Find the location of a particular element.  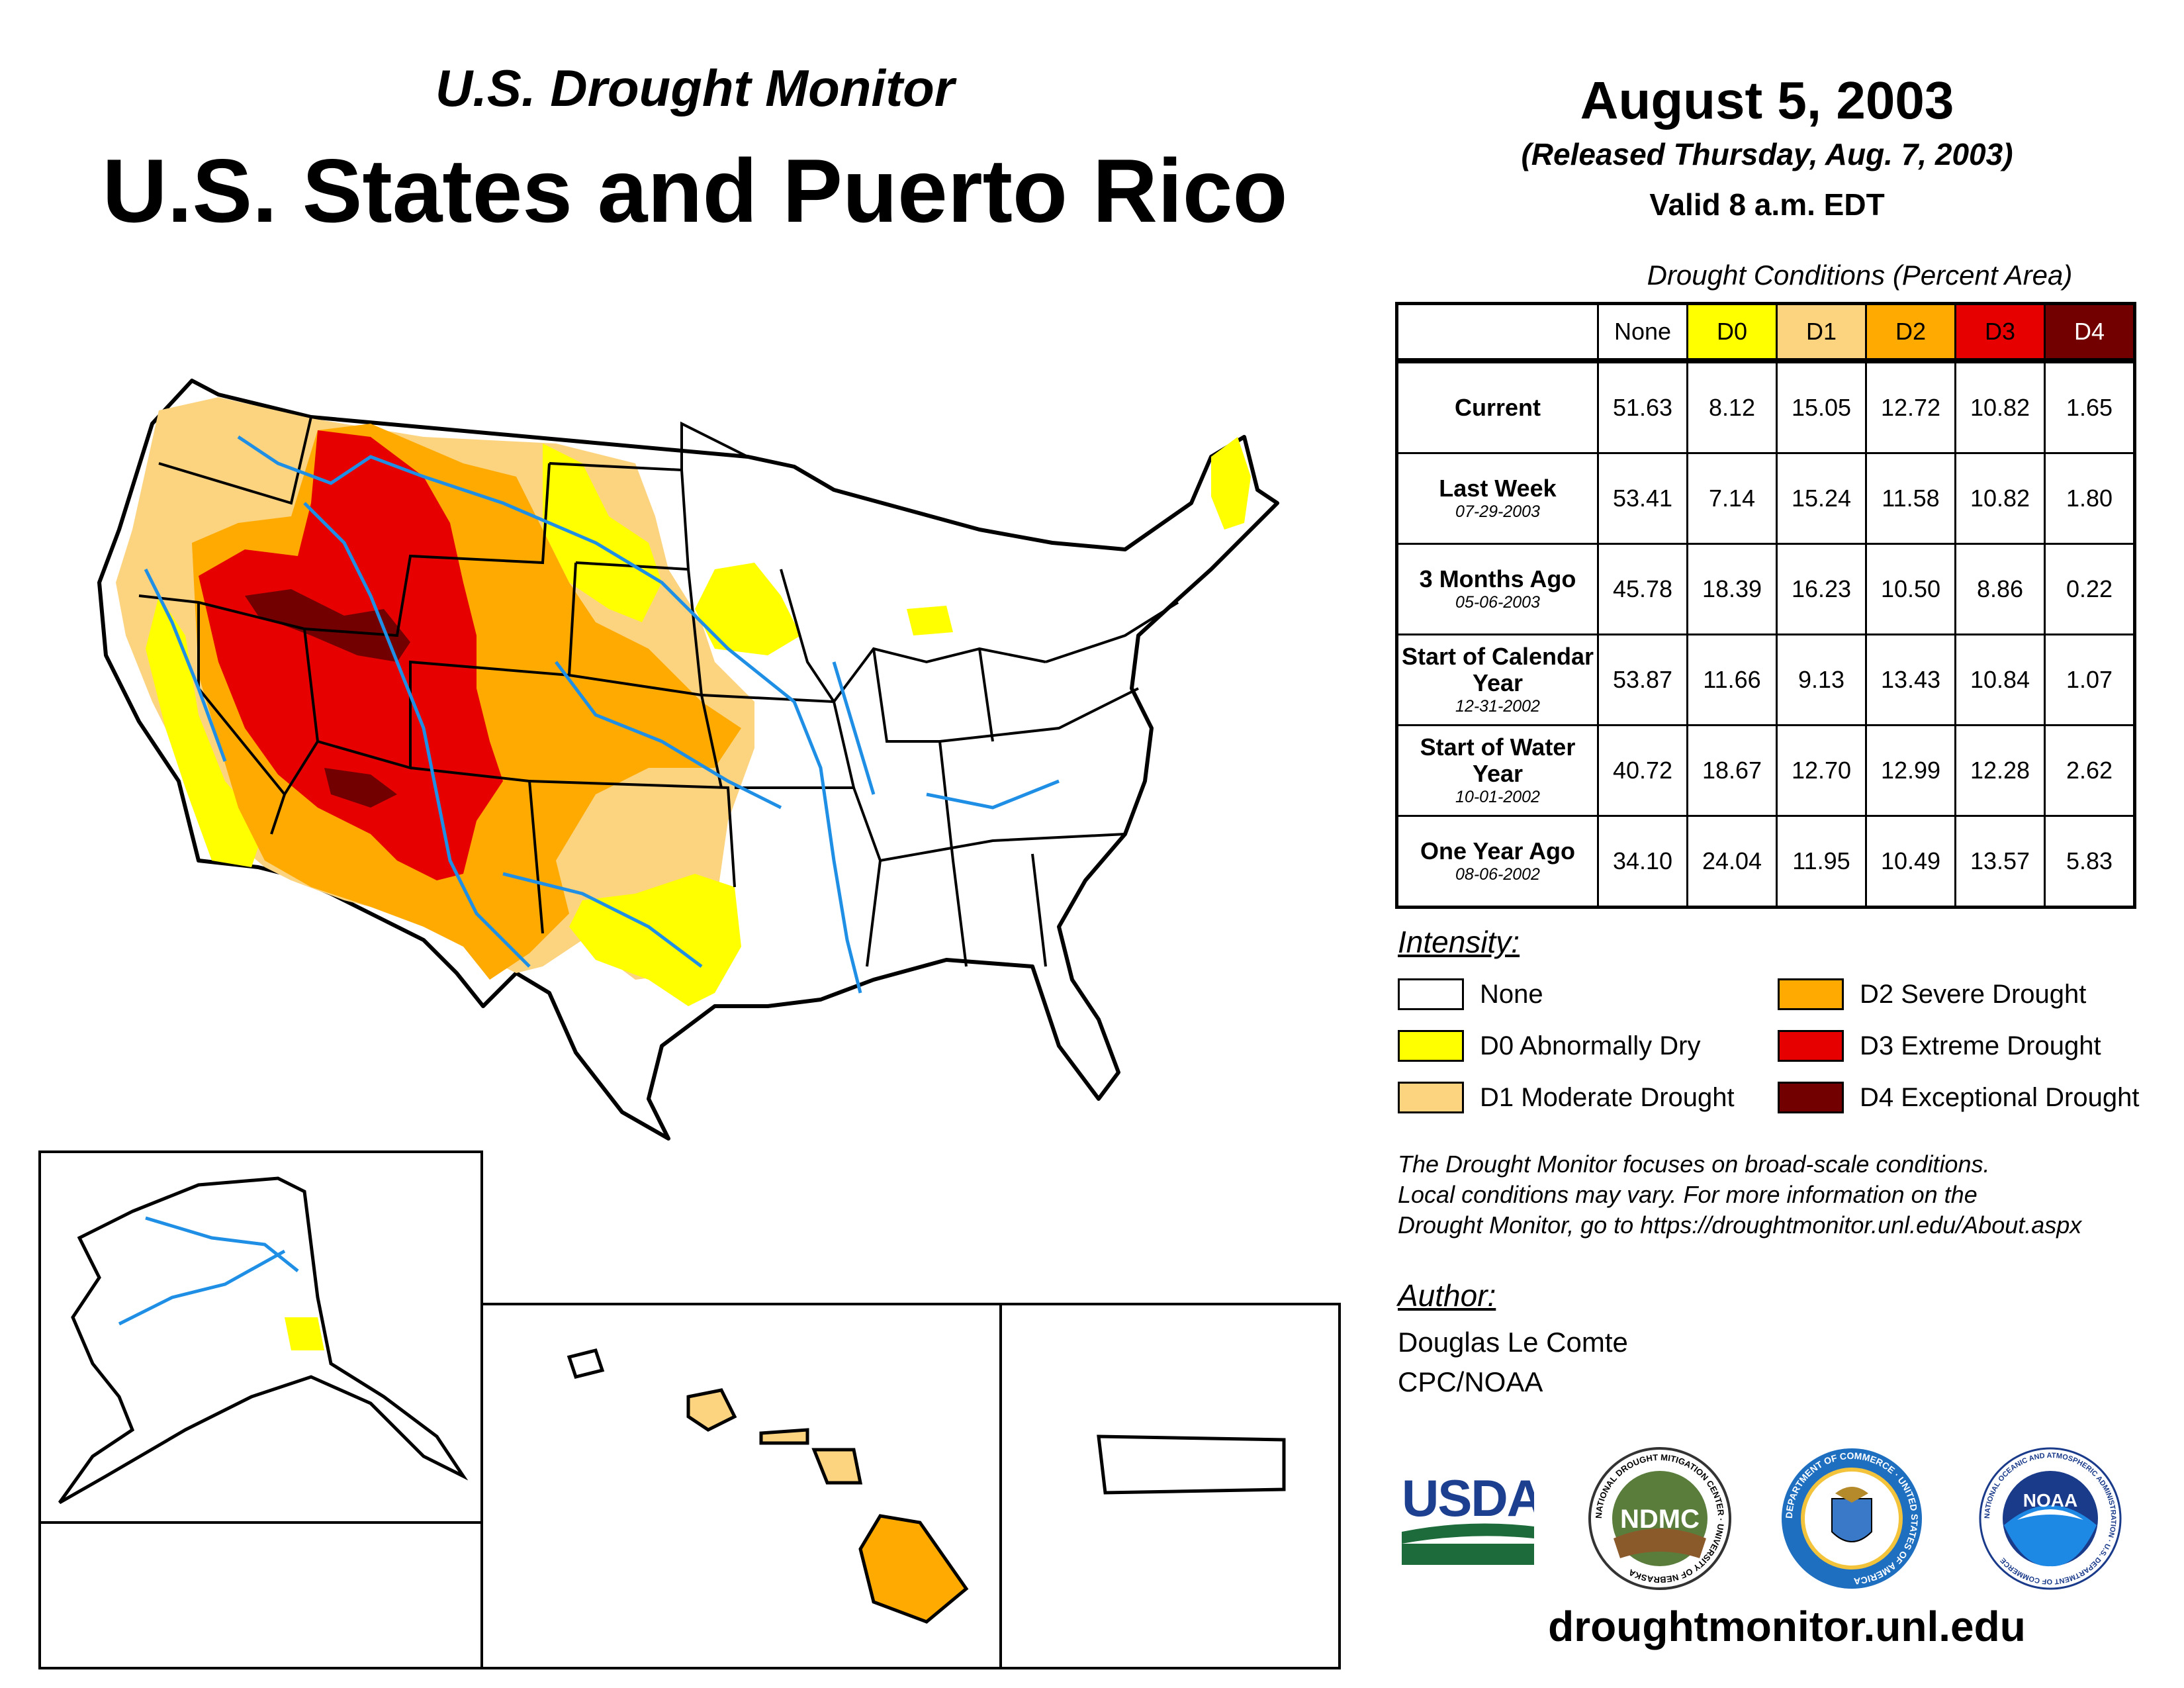

legend-label: D2 Severe Drought is located at coordinates (1974, 994).